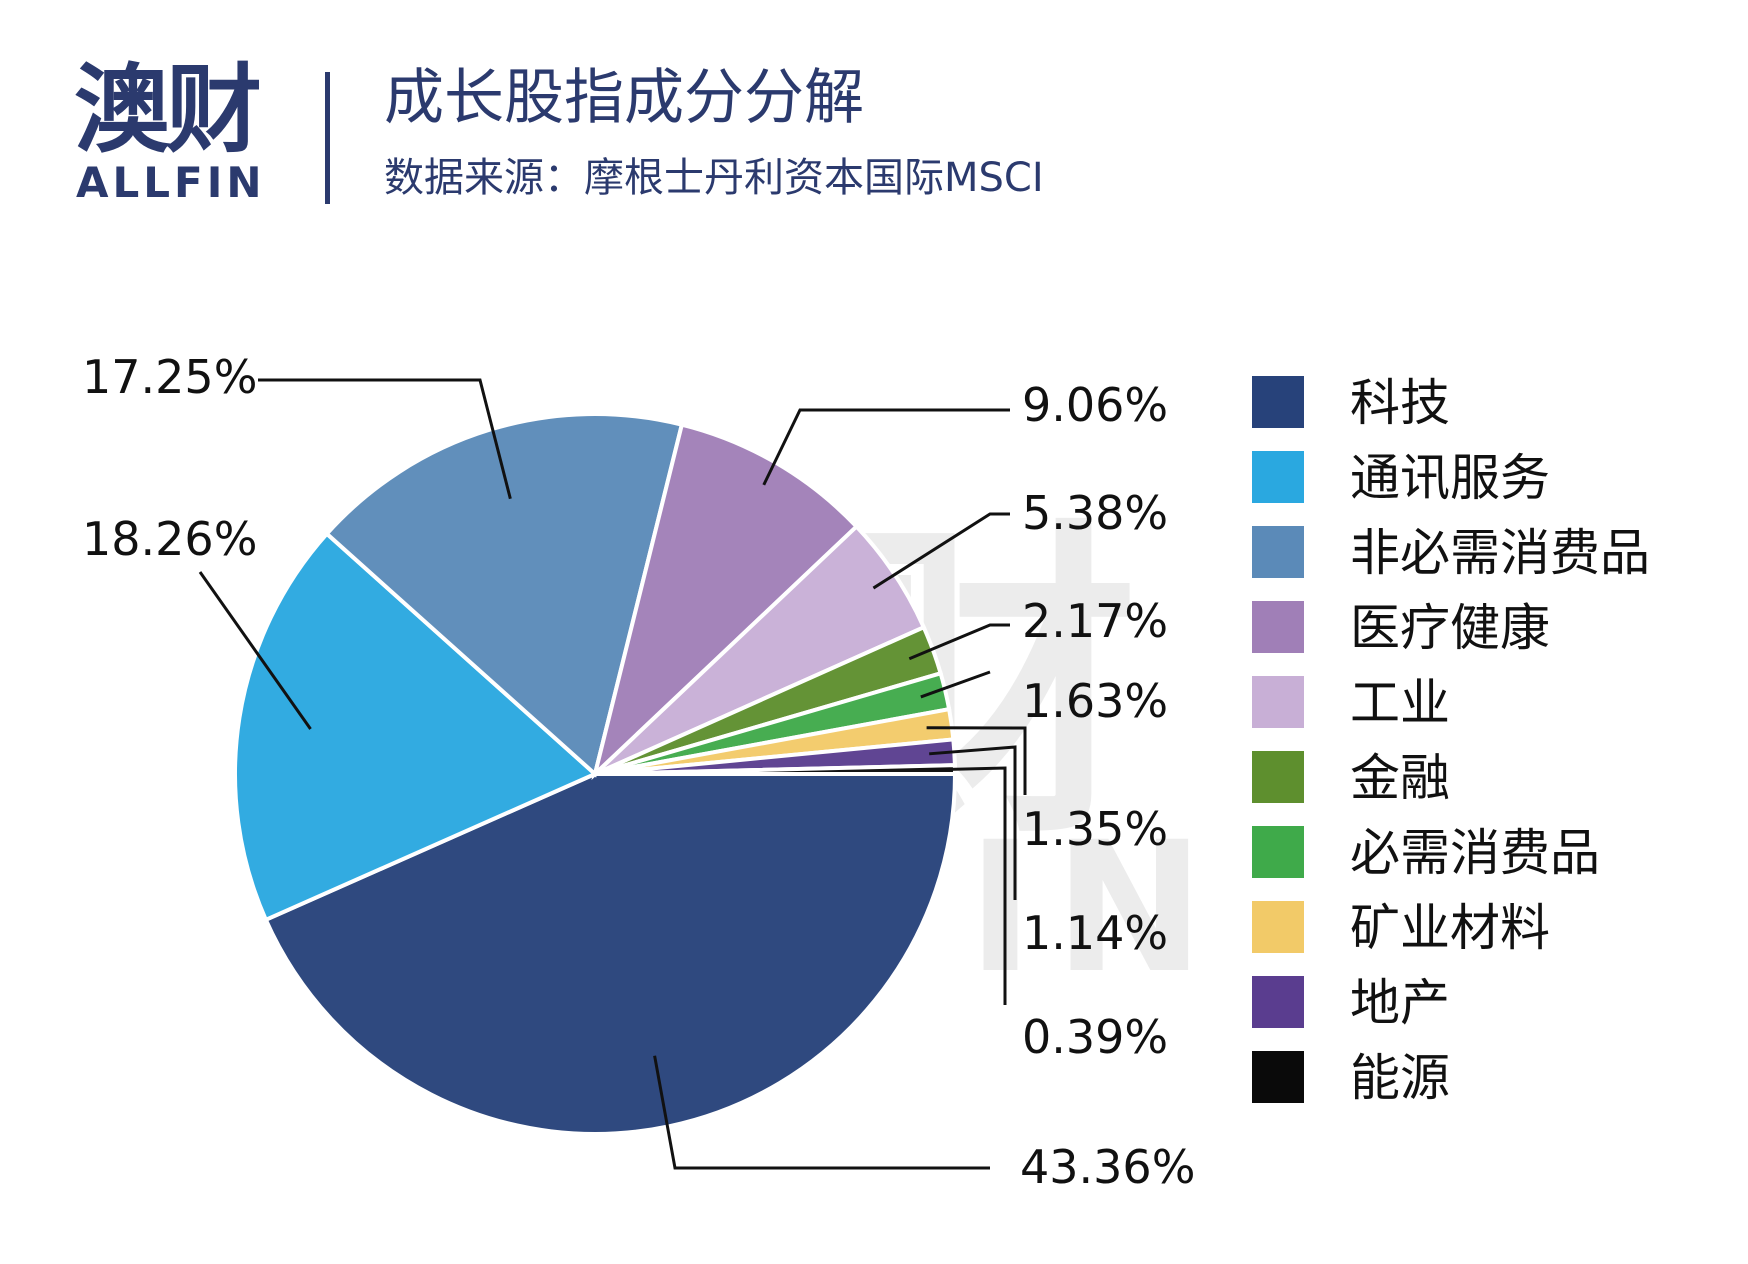 This screenshot has width=1748, height=1264. What do you see at coordinates (1095, 829) in the screenshot?
I see `data-label-7: 1.35%` at bounding box center [1095, 829].